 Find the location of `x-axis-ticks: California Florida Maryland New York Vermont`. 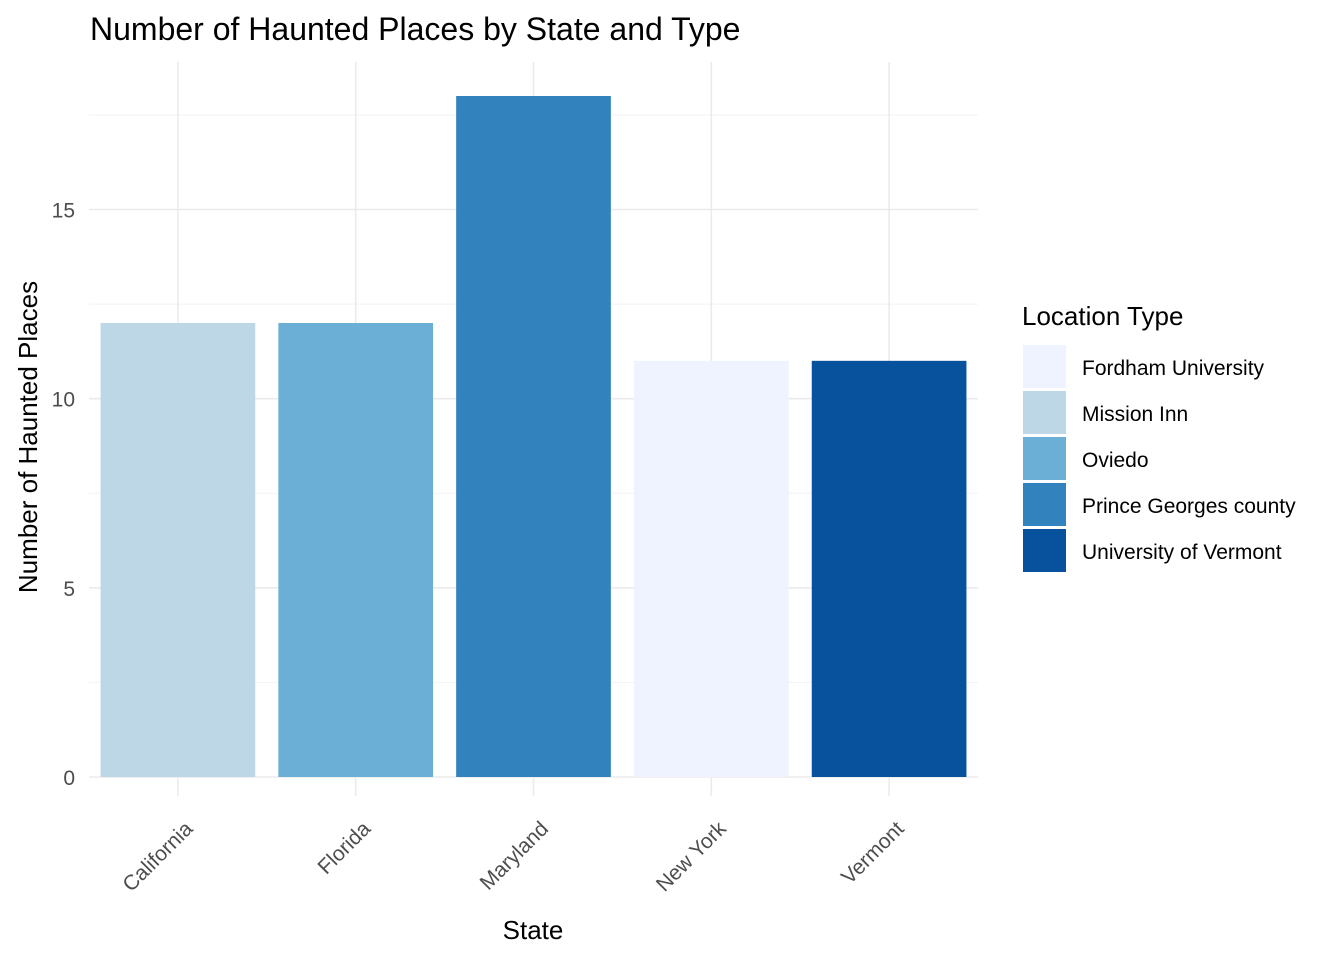

x-axis-ticks: California Florida Maryland New York Vermont is located at coordinates (513, 856).